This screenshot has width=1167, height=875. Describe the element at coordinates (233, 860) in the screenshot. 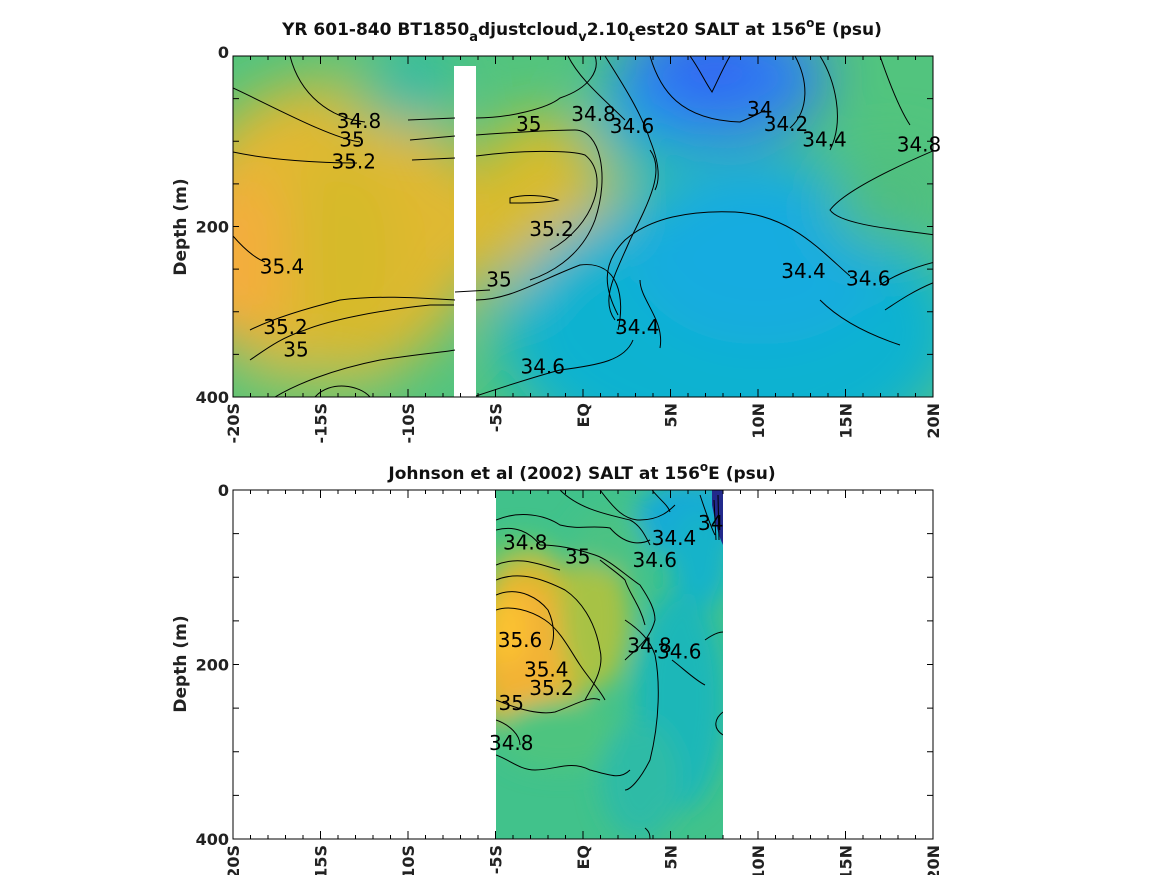

I see `bottom-x-tick-label: -20S` at that location.